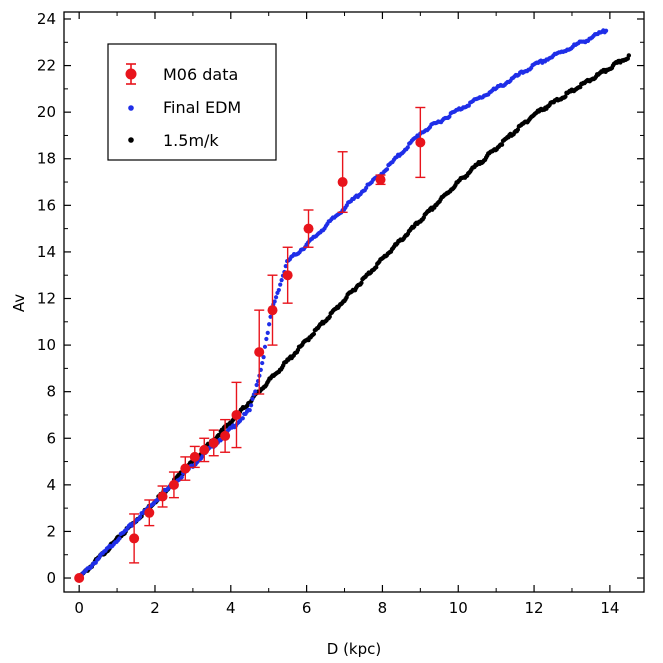  I want to click on x-tick-labels: 0 2 4 6 8 10 12 14, so click(346, 608).